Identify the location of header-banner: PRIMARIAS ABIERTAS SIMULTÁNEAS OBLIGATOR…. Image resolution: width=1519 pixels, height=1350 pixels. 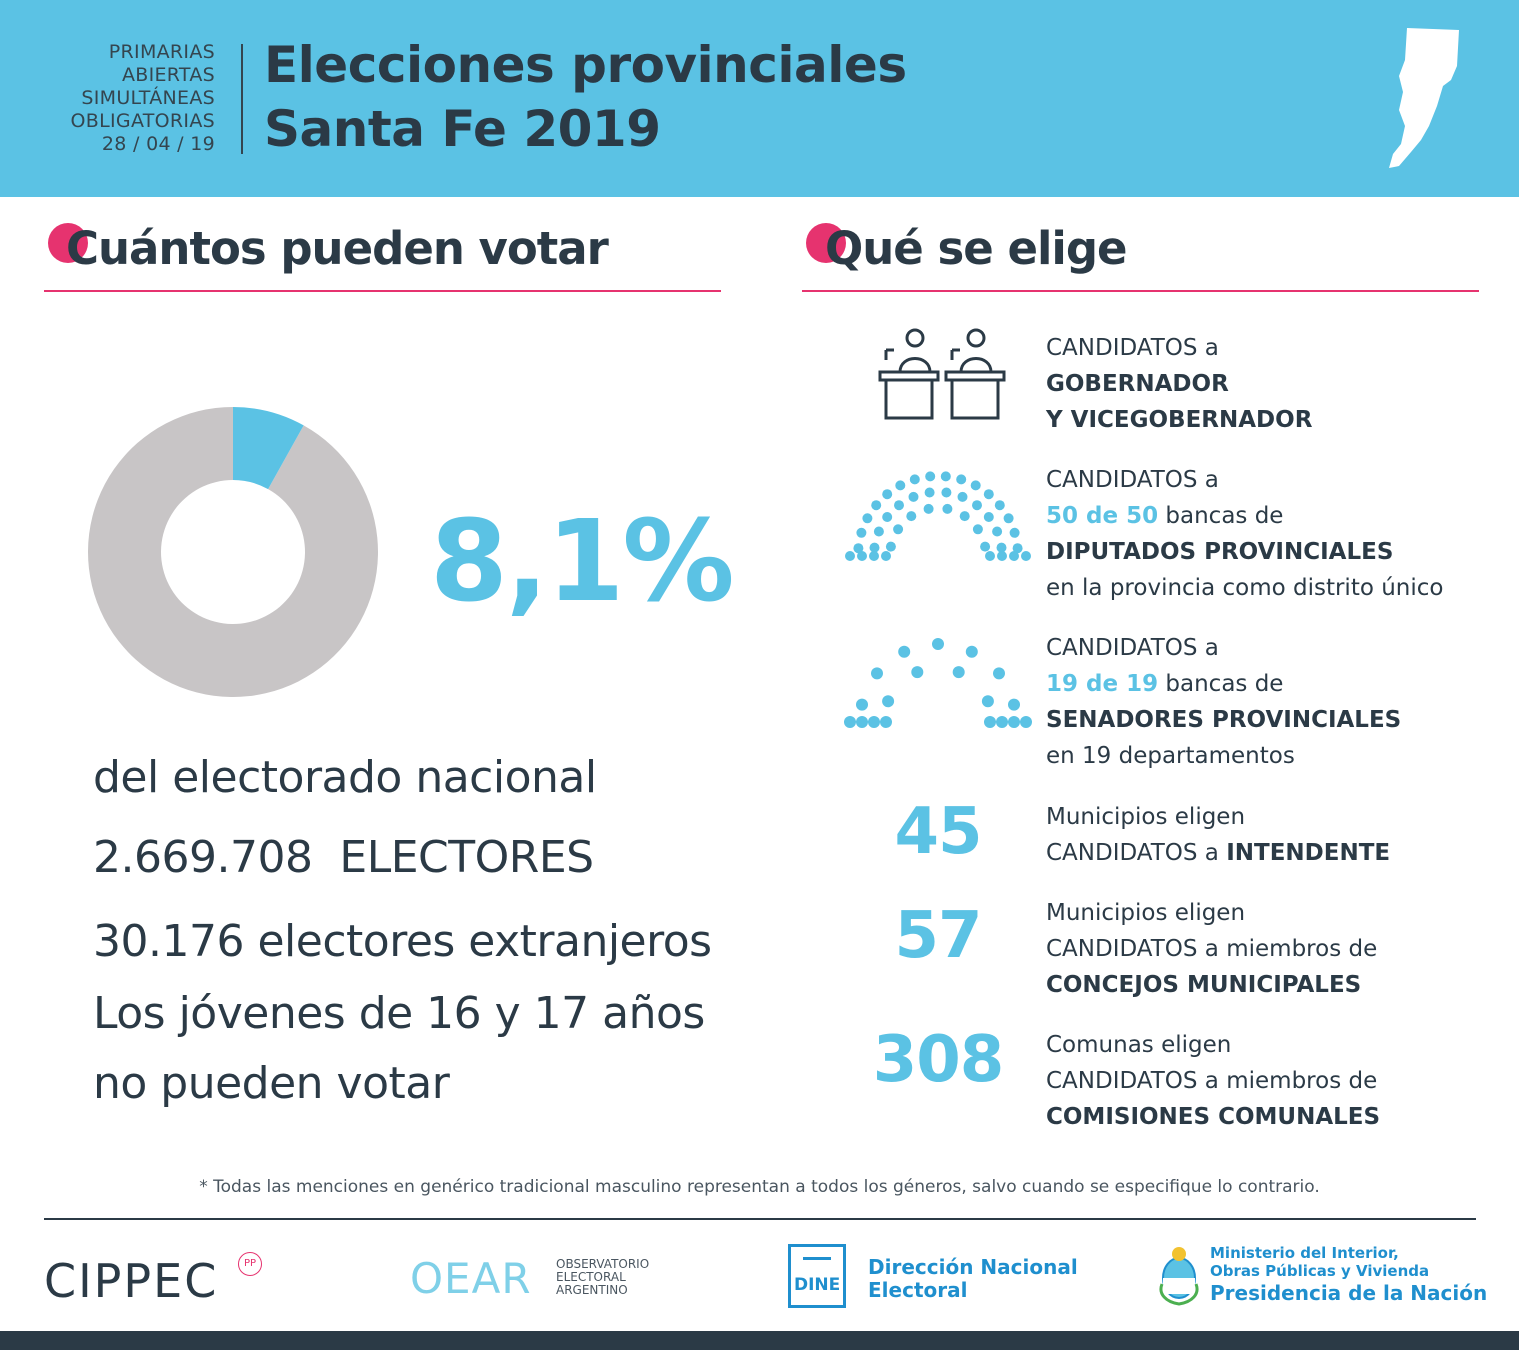
(759, 98).